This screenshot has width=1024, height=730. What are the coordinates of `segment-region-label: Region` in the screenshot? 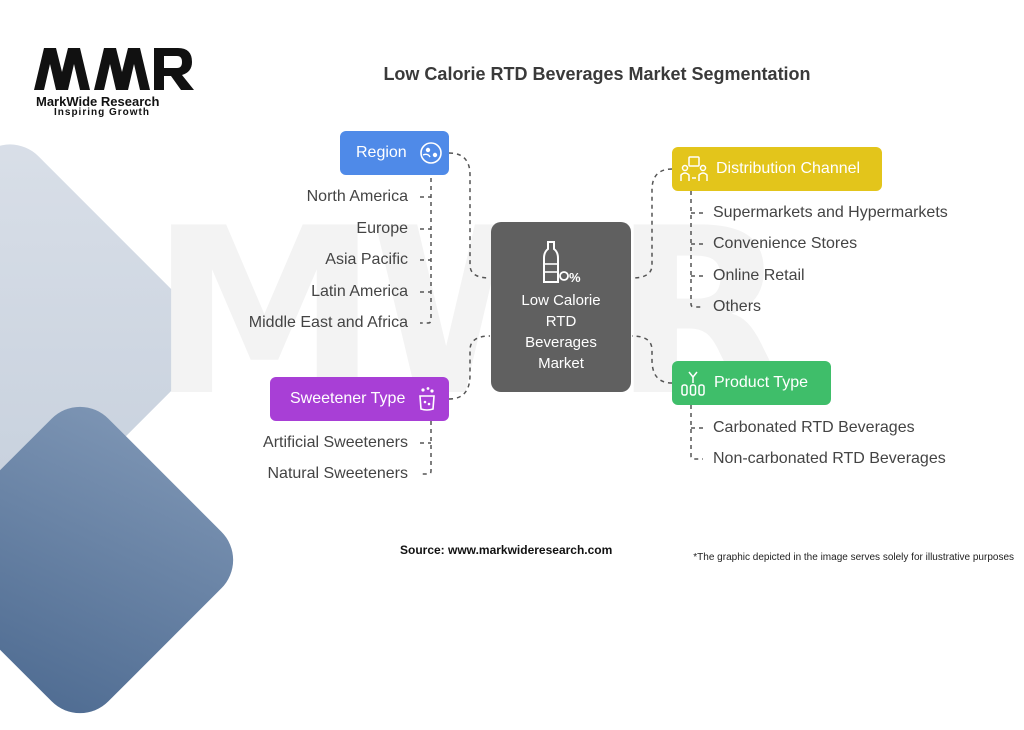 It's located at (381, 152).